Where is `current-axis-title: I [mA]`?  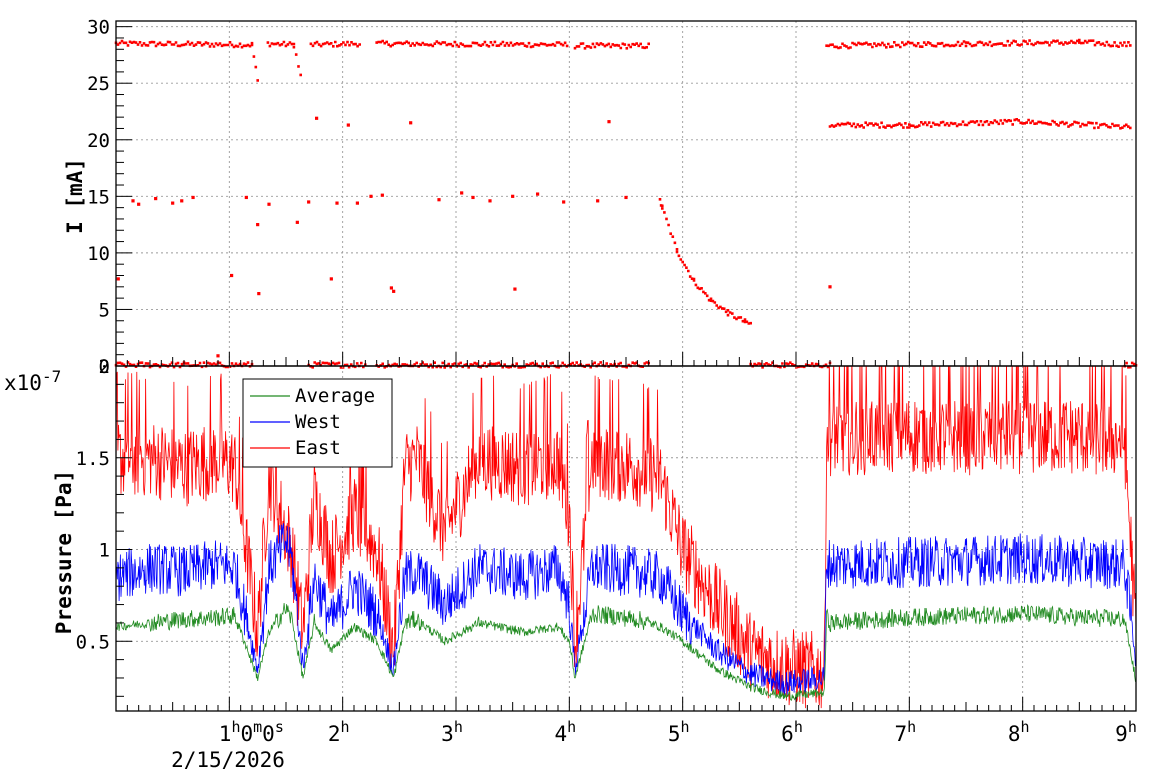 current-axis-title: I [mA] is located at coordinates (75, 196).